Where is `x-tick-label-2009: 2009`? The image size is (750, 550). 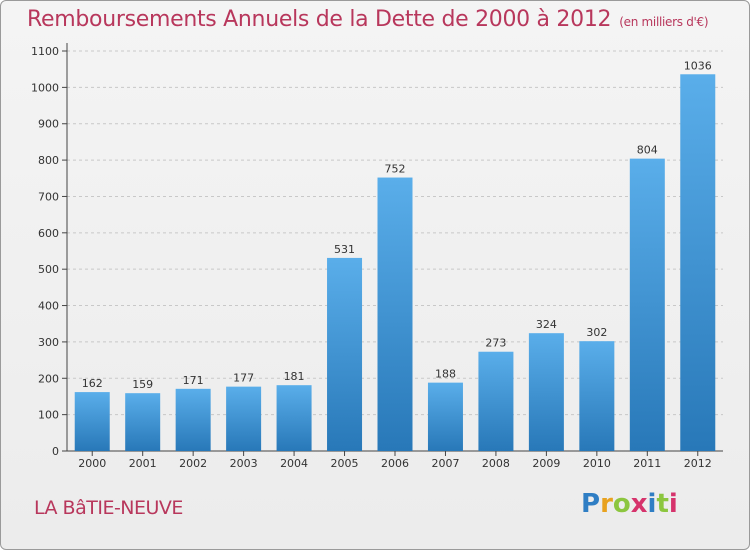 x-tick-label-2009: 2009 is located at coordinates (546, 463).